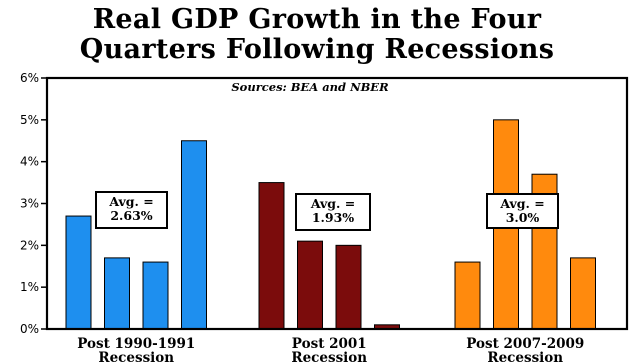  Describe the element at coordinates (29, 287) in the screenshot. I see `y-tick-label: 1%` at that location.